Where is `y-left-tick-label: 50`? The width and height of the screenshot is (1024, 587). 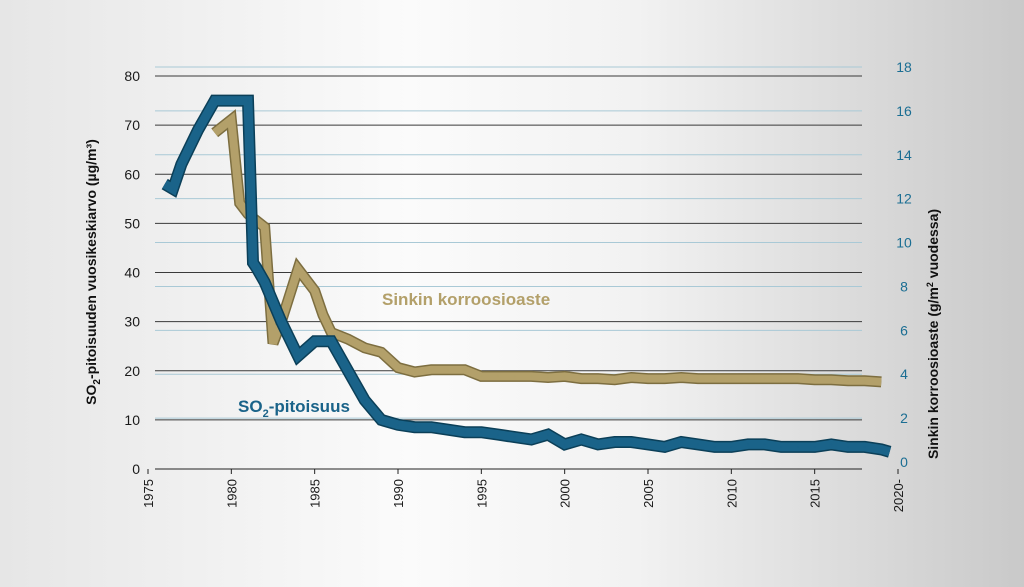
y-left-tick-label: 50 is located at coordinates (132, 223).